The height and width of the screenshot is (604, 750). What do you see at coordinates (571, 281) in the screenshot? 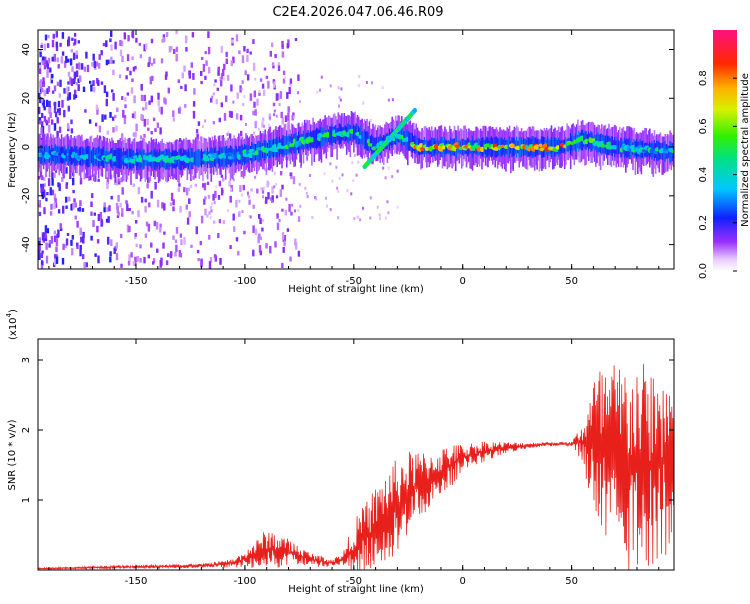
I see `spectrogram-x-tick-label: 50` at bounding box center [571, 281].